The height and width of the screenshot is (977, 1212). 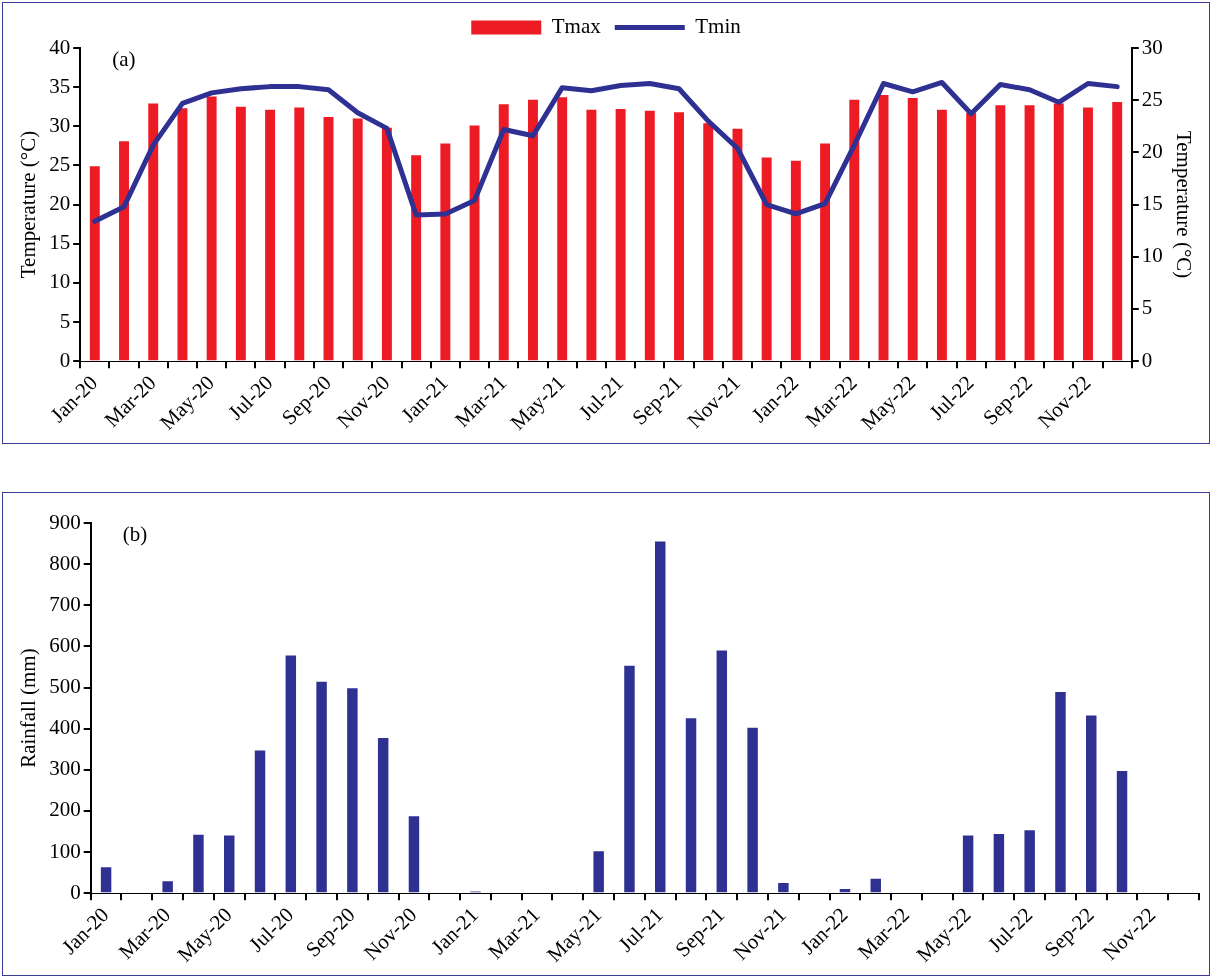 What do you see at coordinates (1183, 204) in the screenshot?
I see `y2-axis-title: Temperature (°C)` at bounding box center [1183, 204].